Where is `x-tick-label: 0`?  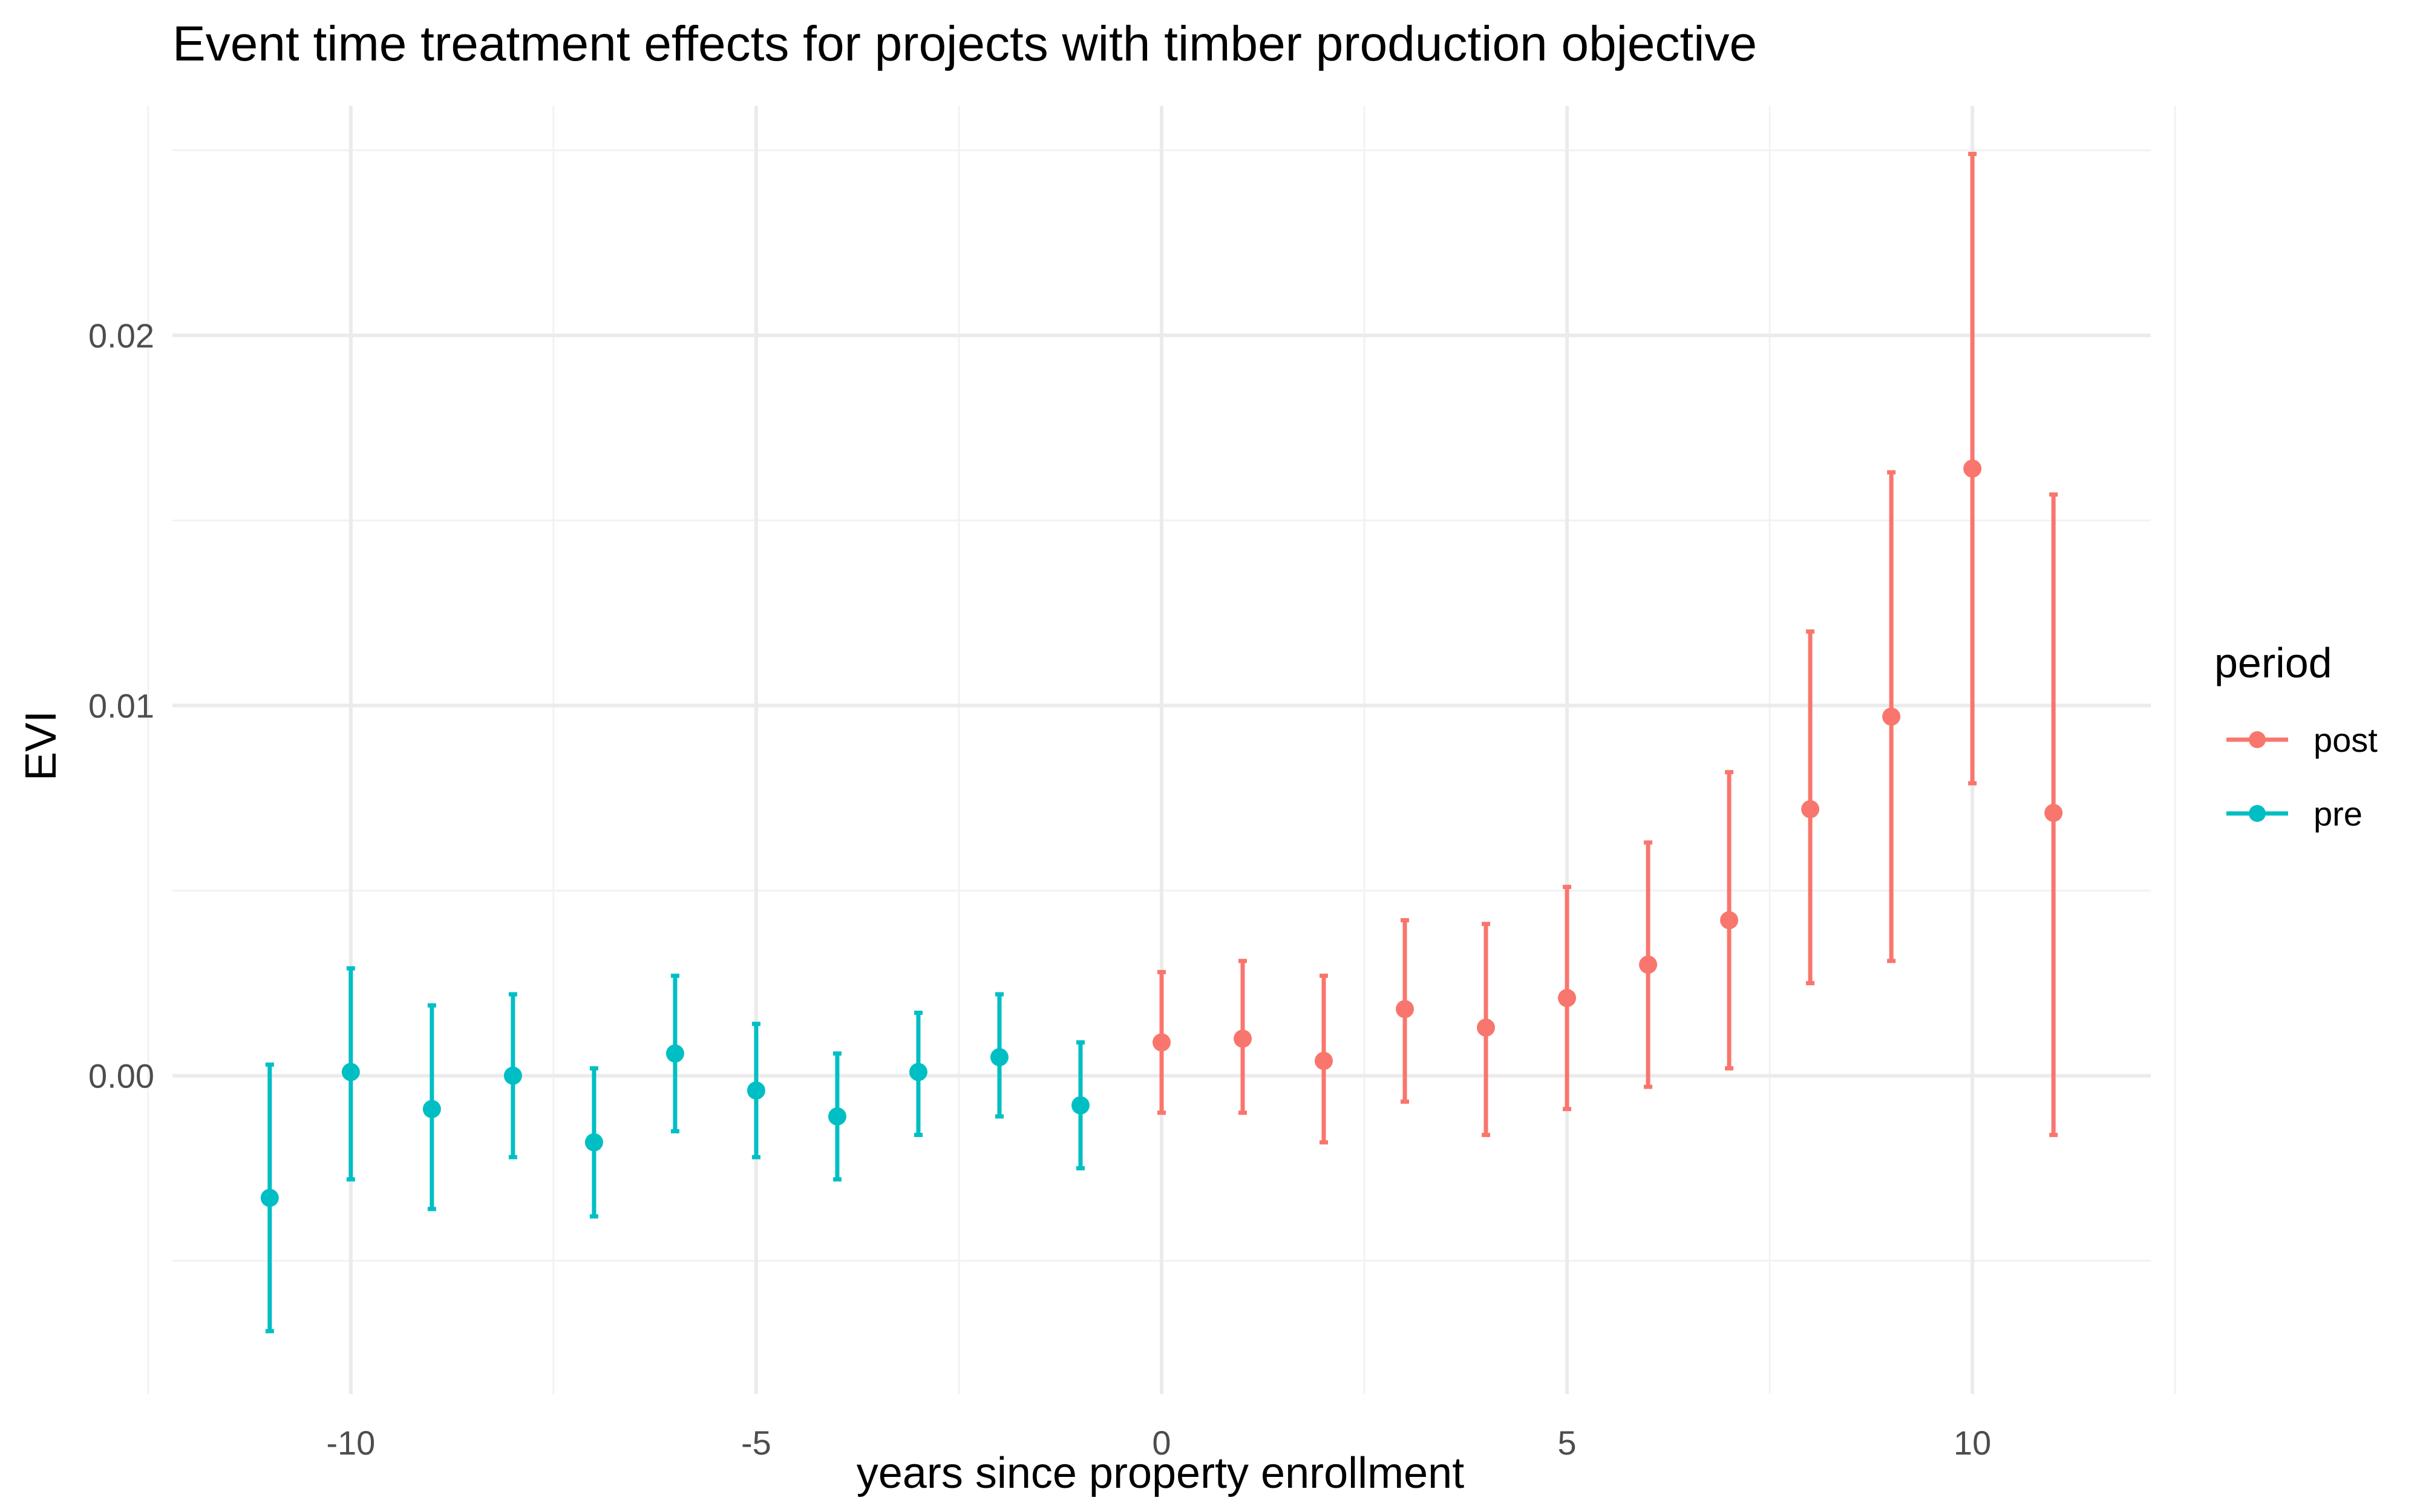 x-tick-label: 0 is located at coordinates (1161, 1443).